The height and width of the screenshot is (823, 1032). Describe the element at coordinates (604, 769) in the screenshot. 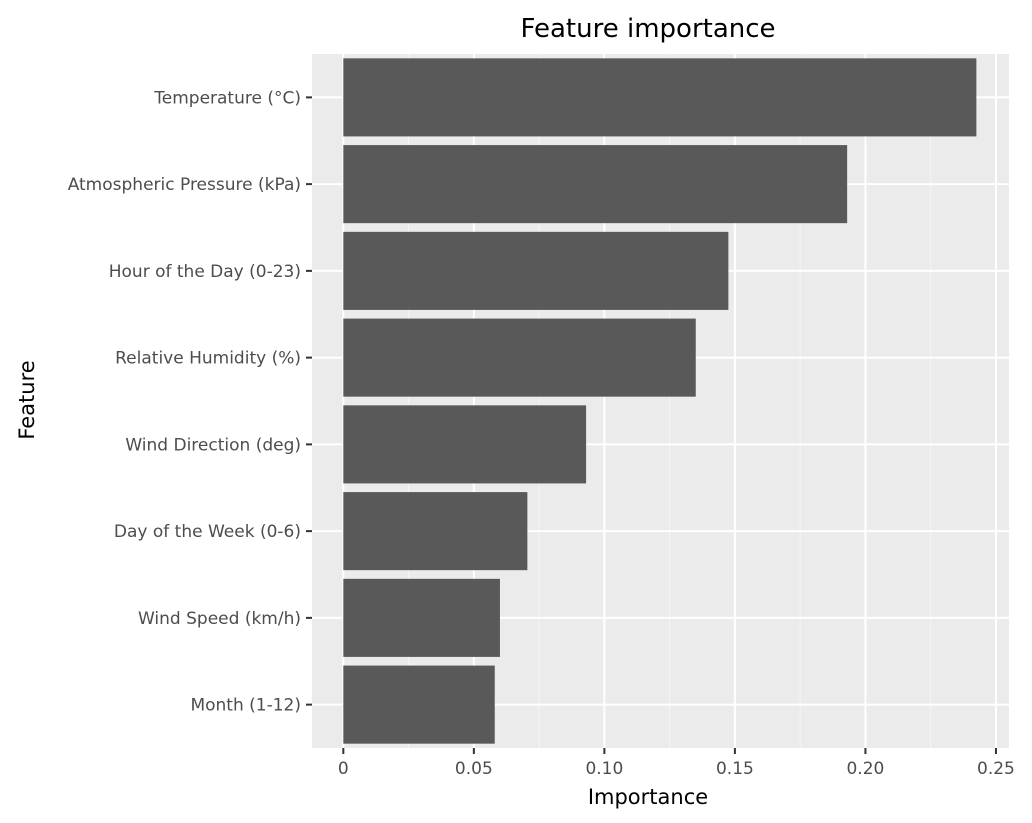

I see `x-tick-label: 0.10` at that location.